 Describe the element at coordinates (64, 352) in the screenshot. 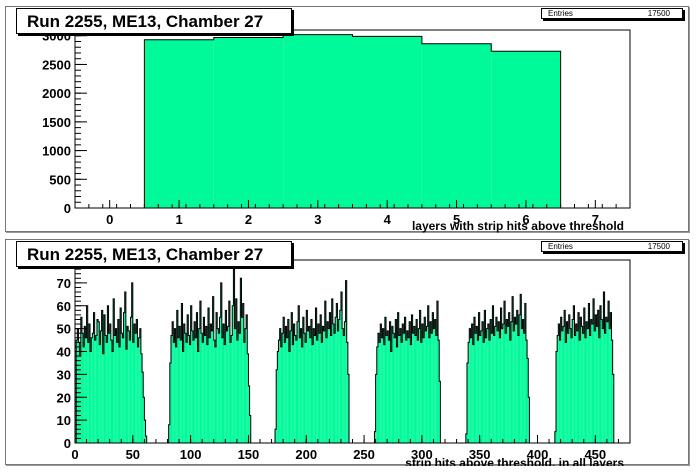

I see `y-tick-label: 40` at that location.